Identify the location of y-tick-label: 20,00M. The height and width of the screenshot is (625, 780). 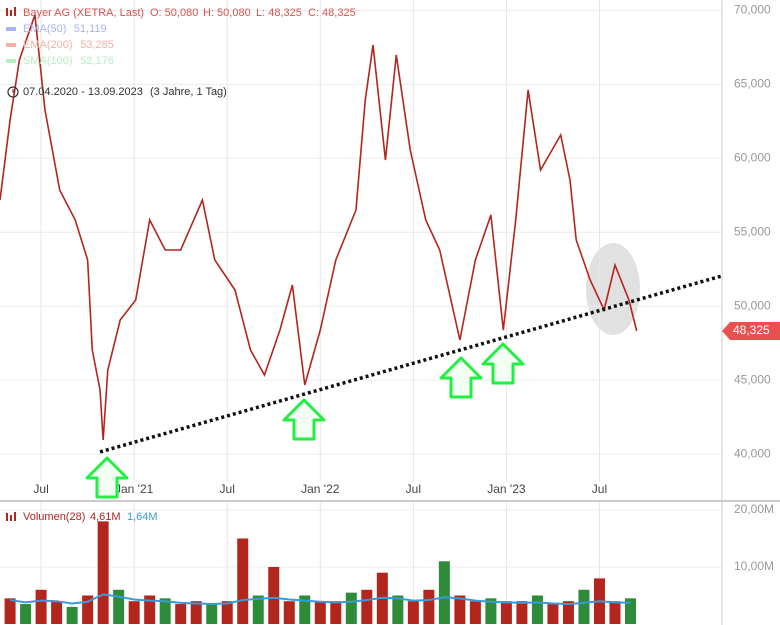
(754, 509).